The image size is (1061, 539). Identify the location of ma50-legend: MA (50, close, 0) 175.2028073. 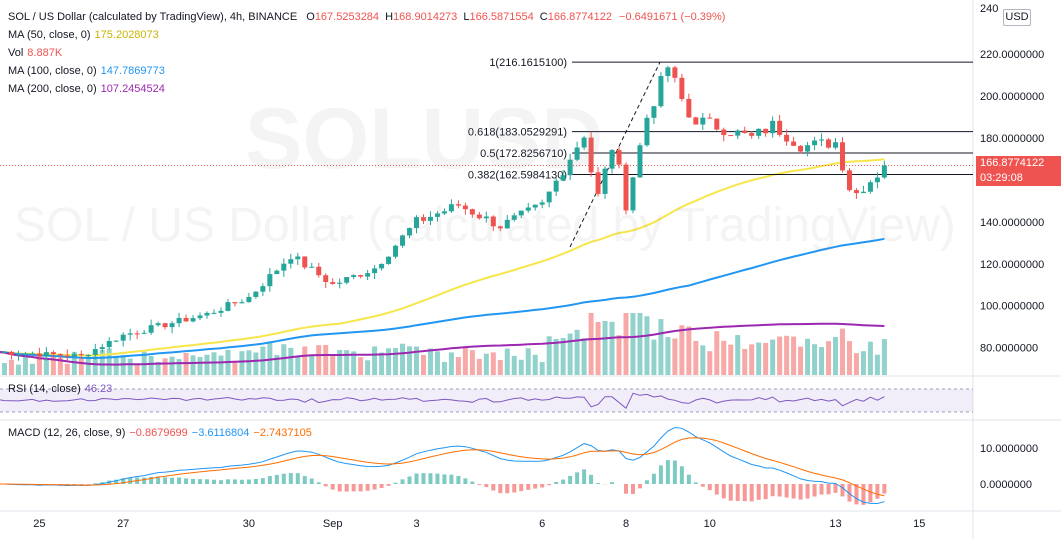
(83, 35).